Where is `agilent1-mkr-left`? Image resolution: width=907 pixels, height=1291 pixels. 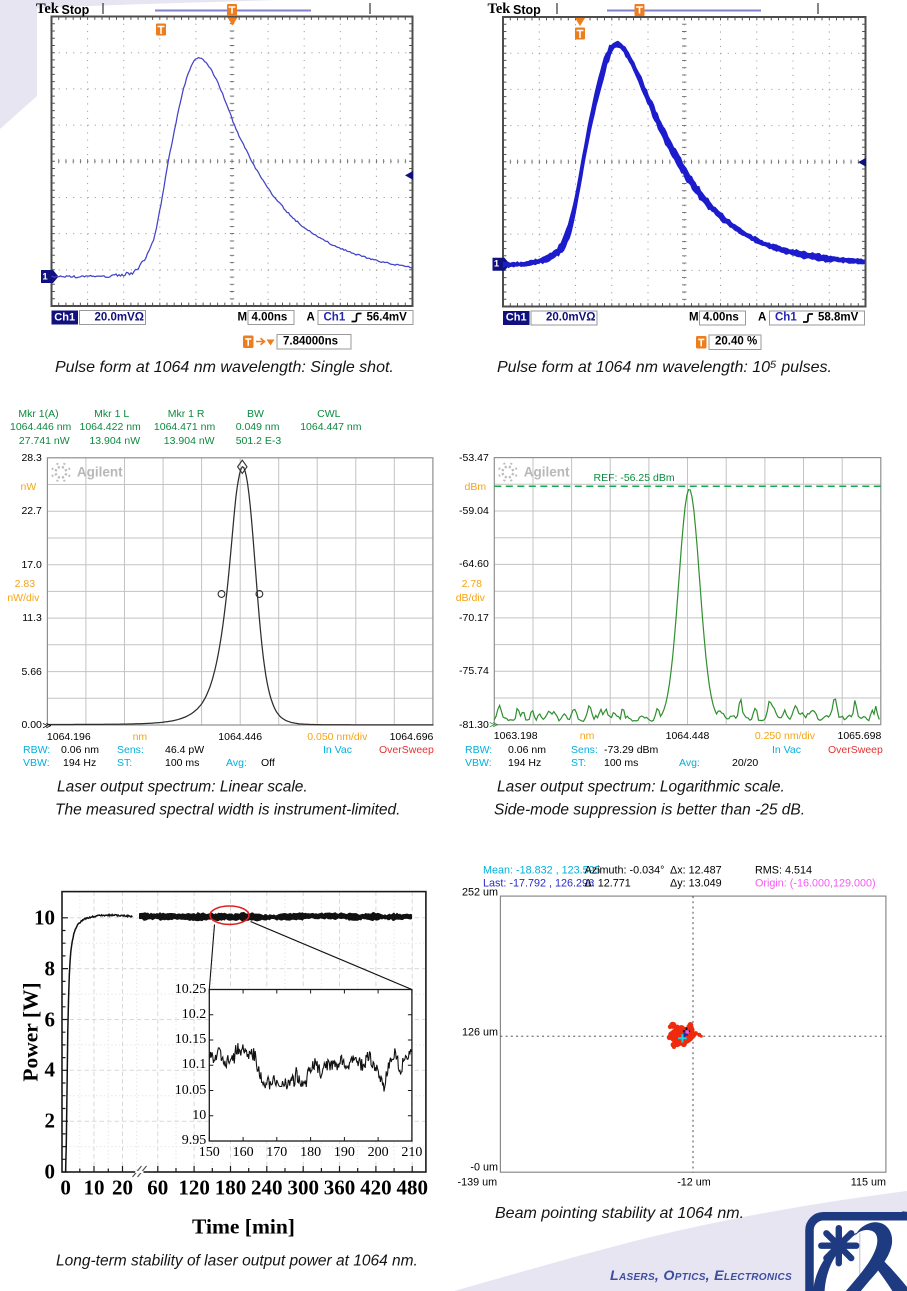
agilent1-mkr-left is located at coordinates (221, 594).